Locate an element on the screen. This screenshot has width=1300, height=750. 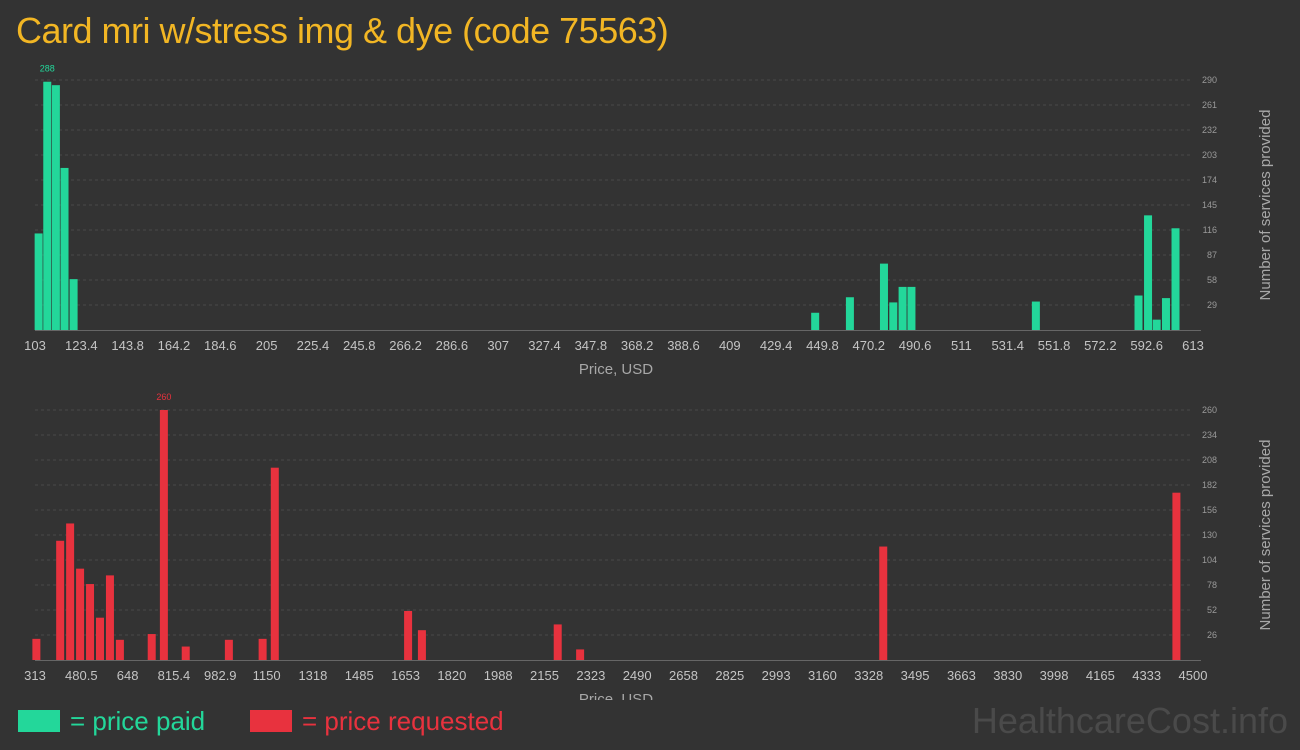
y-tick-label: 78 is located at coordinates (1212, 585).